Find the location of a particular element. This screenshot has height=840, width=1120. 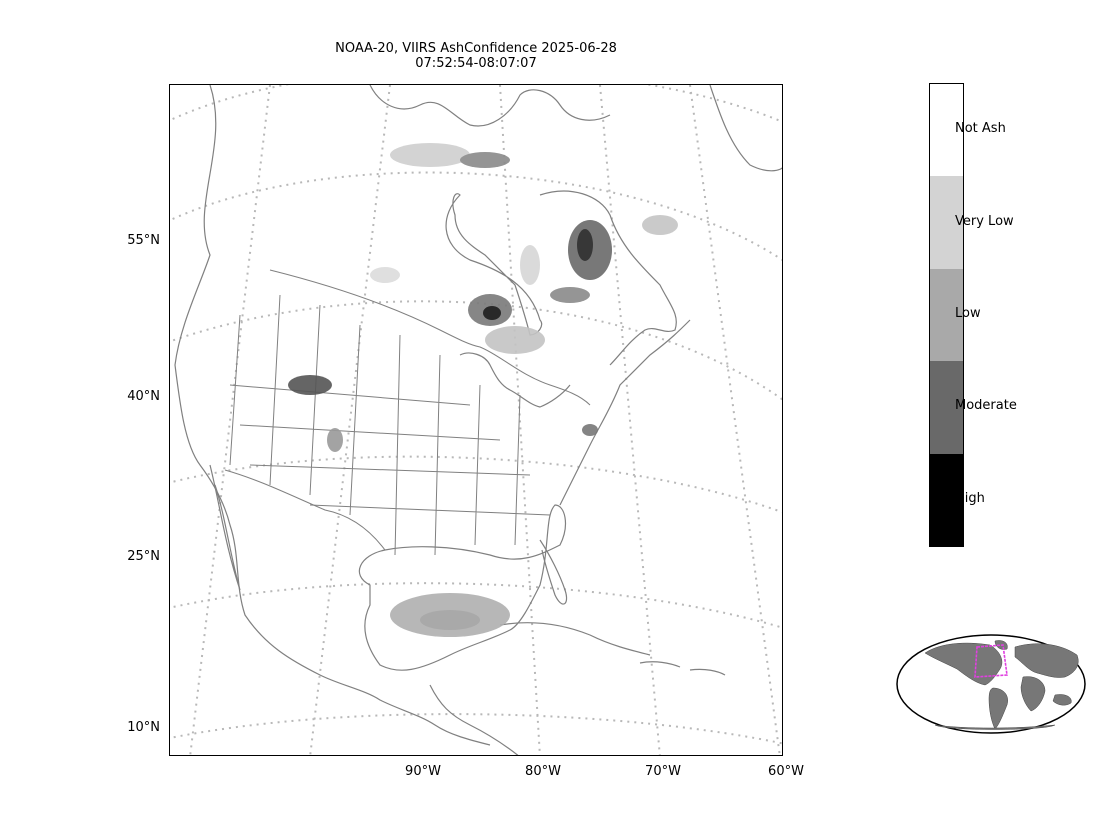

colorbar-segment-low is located at coordinates (946, 315).